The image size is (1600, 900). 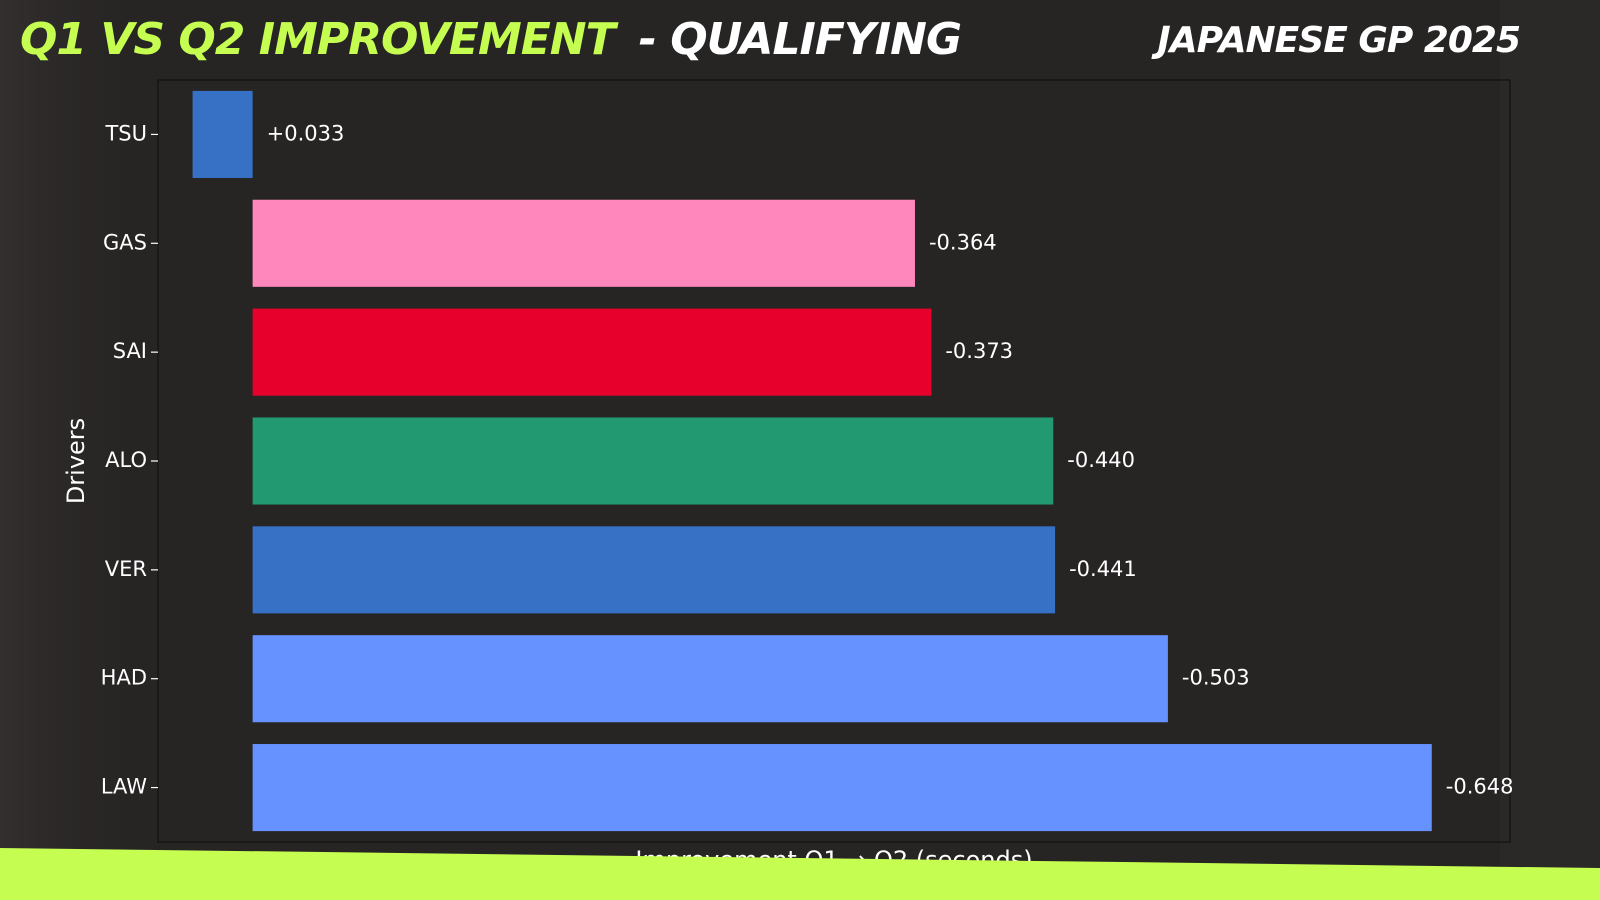 What do you see at coordinates (1339, 40) in the screenshot?
I see `event-name: JAPANESE GP 2025` at bounding box center [1339, 40].